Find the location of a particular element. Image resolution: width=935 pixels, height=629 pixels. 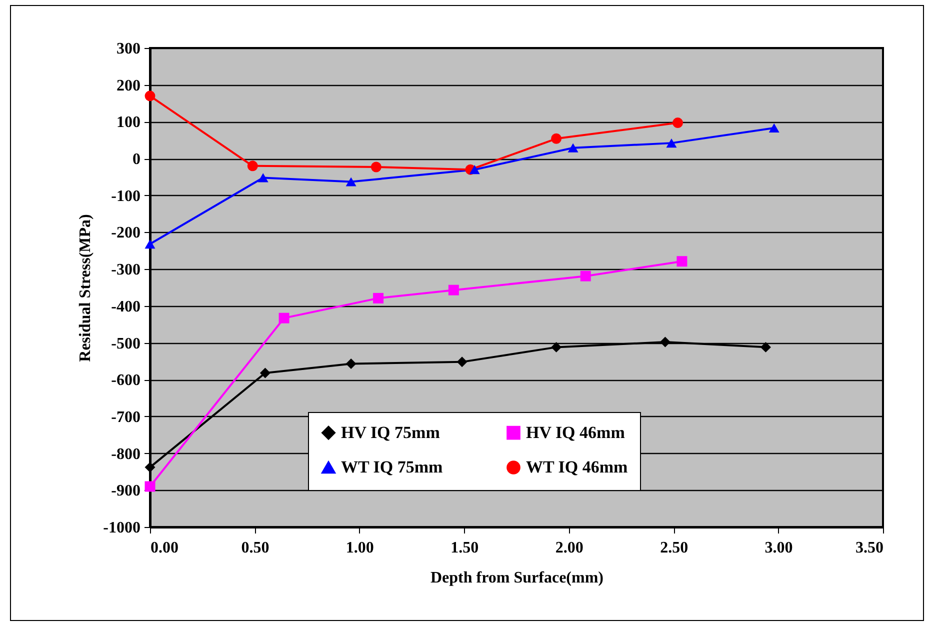

legend-label: WT IQ 46mm is located at coordinates (577, 467).